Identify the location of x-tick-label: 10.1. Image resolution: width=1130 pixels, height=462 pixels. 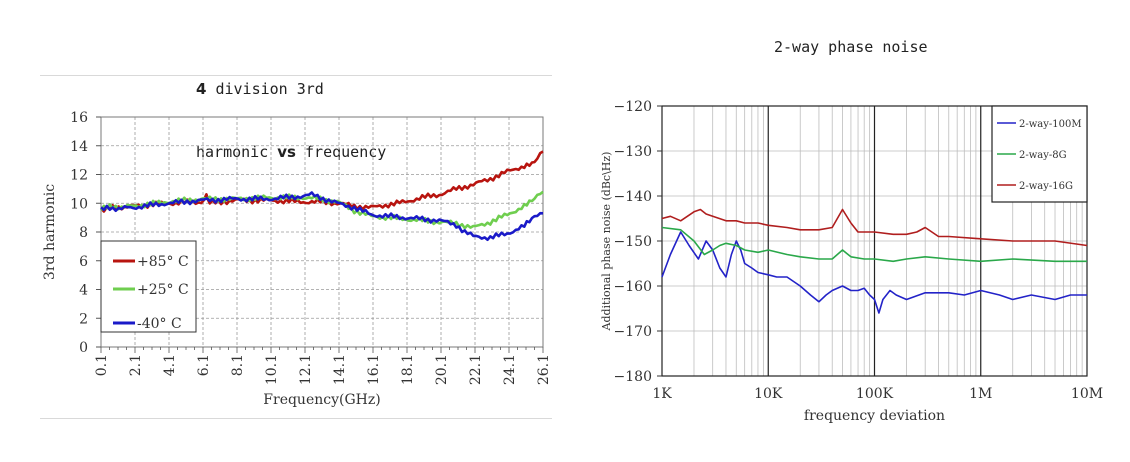
(272, 369).